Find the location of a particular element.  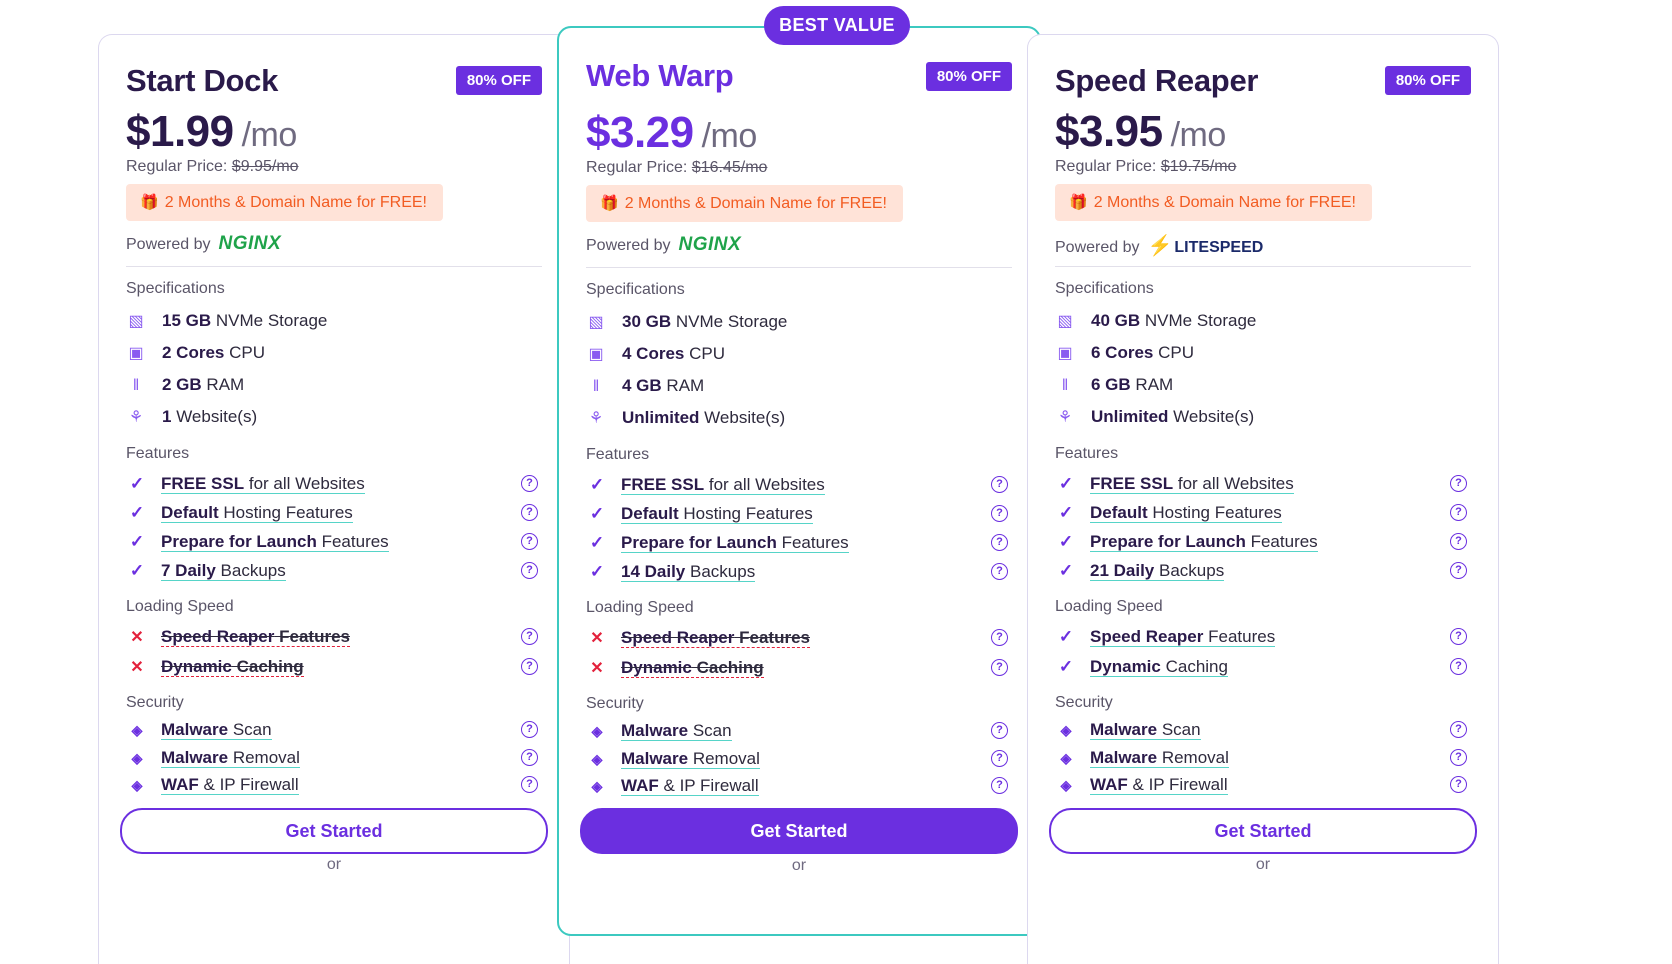

feature-bold: WAF is located at coordinates (640, 785).